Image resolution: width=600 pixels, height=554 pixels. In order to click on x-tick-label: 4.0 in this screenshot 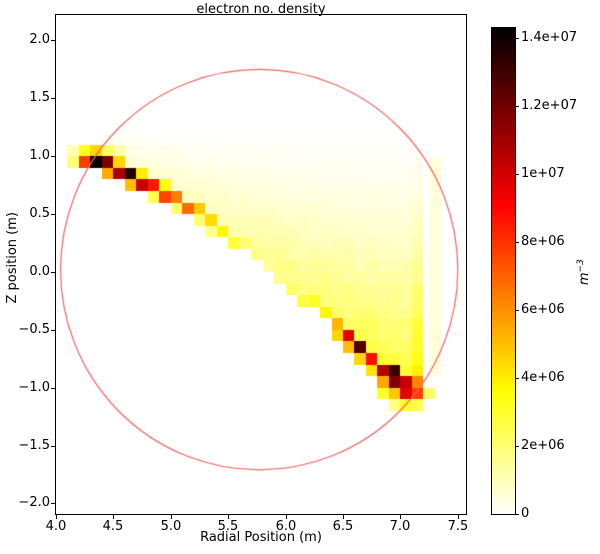, I will do `click(56, 526)`.